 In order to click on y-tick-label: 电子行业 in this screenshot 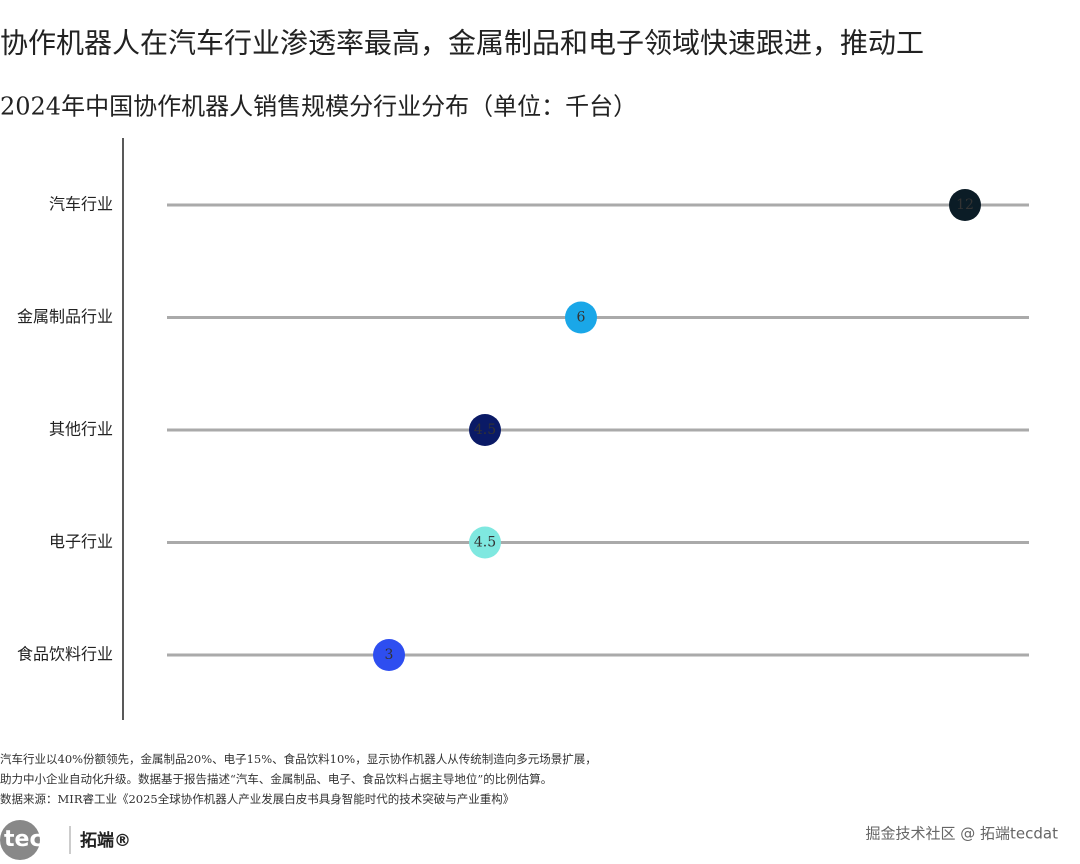, I will do `click(81, 541)`.